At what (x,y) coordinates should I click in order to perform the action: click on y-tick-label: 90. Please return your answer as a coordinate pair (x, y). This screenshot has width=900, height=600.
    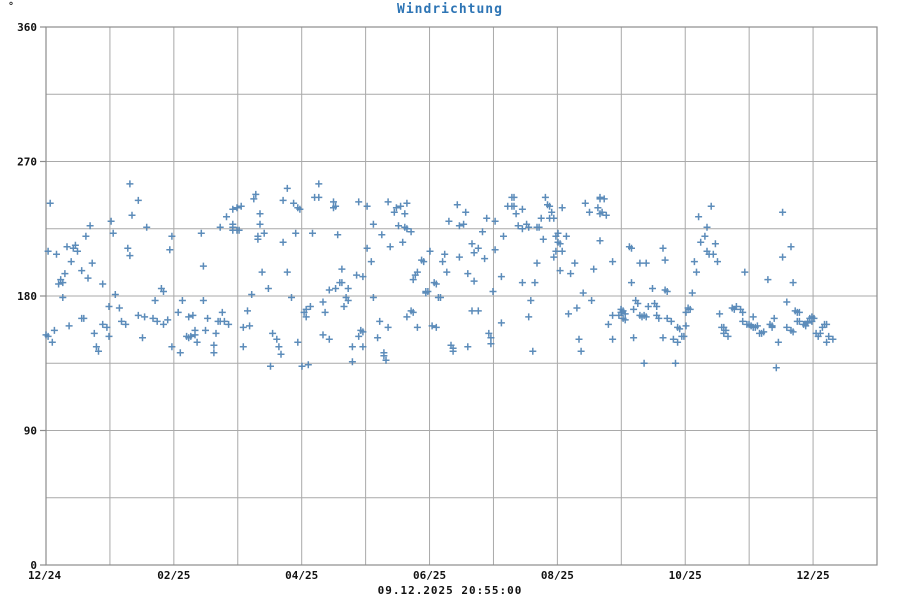
    Looking at the image, I should click on (30, 431).